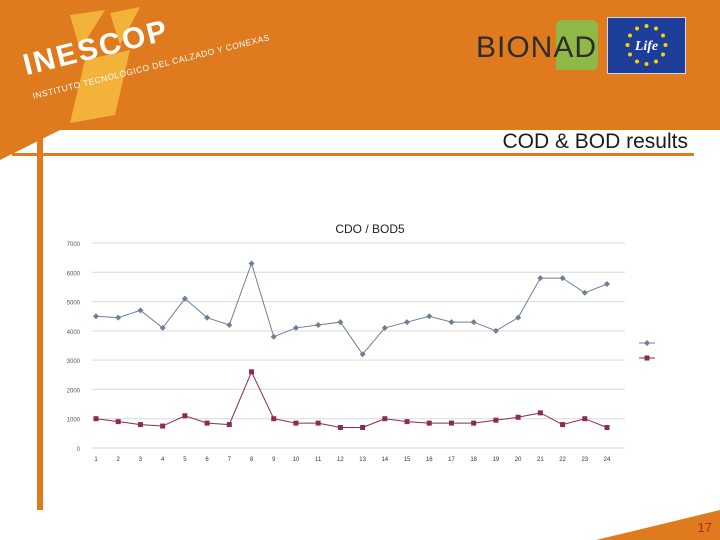 The image size is (720, 540). Describe the element at coordinates (340, 460) in the screenshot. I see `x-tick-label: 12` at that location.